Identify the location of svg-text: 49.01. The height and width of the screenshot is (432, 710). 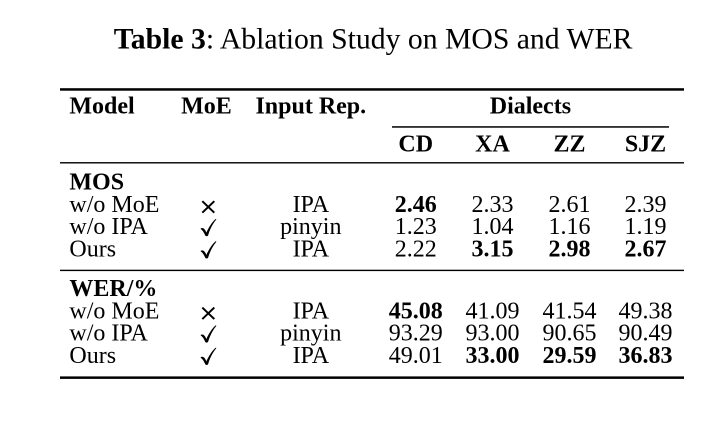
(416, 356).